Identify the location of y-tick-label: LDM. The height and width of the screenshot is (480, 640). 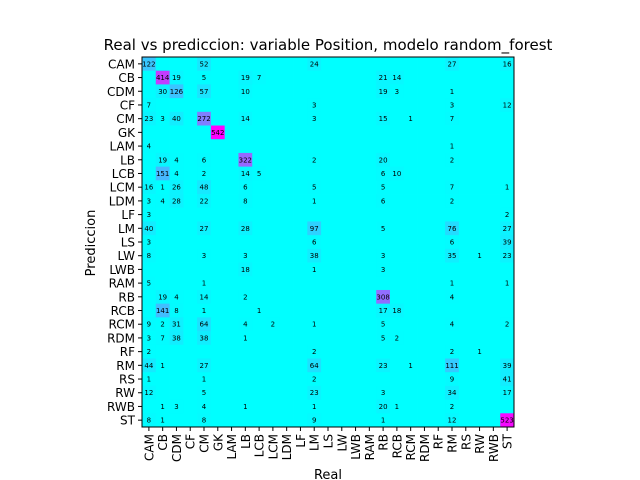
(122, 201).